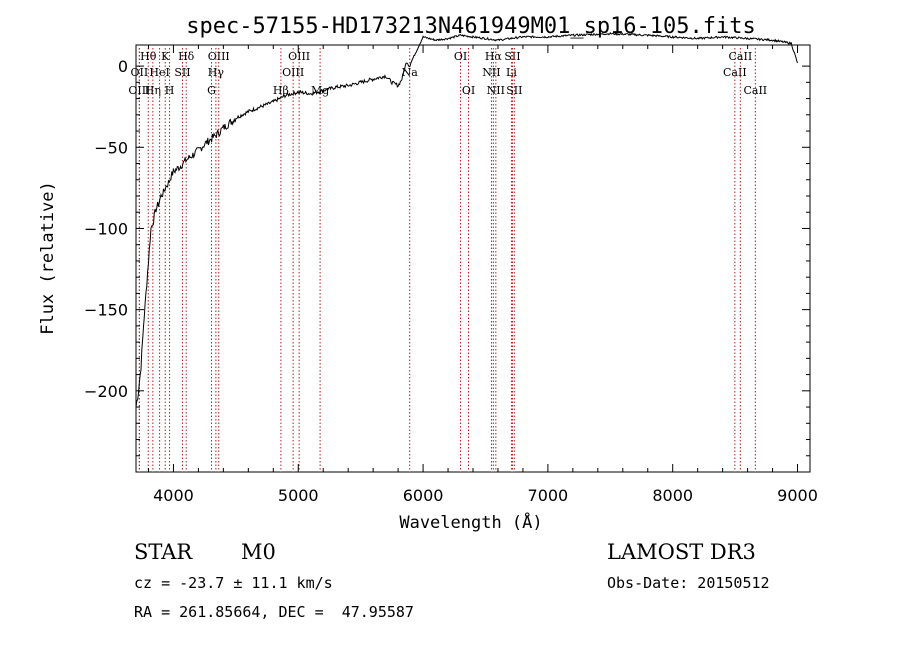 The image size is (900, 649). What do you see at coordinates (755, 90) in the screenshot?
I see `line-label-27: CaII` at bounding box center [755, 90].